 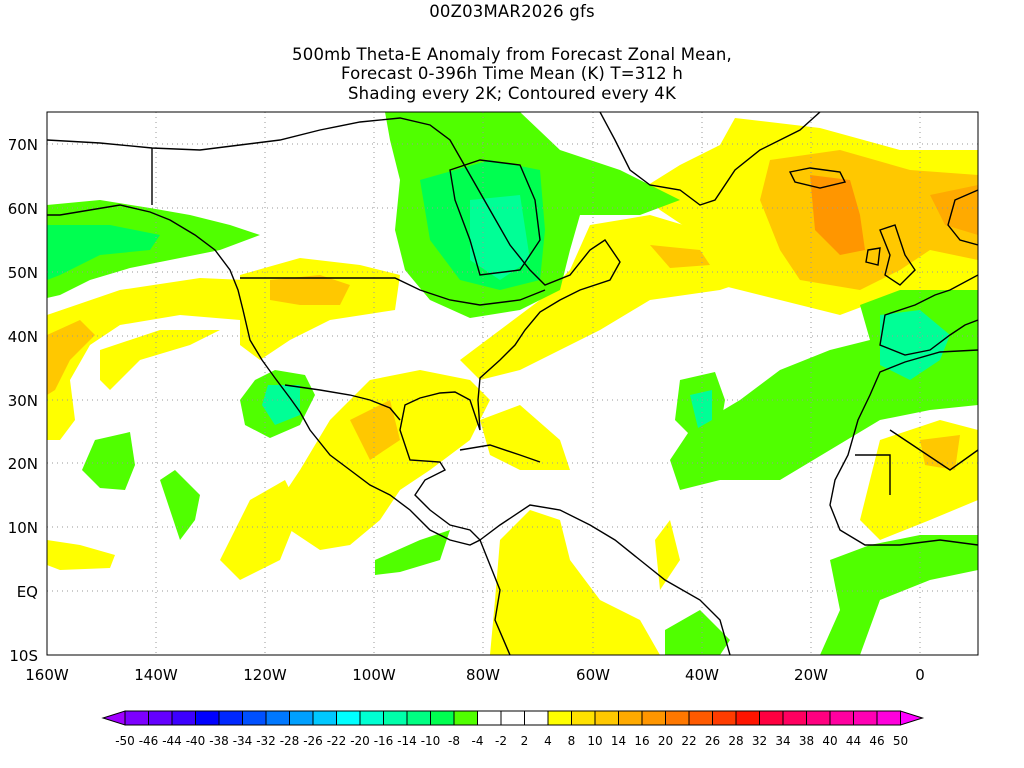 What do you see at coordinates (337, 741) in the screenshot?
I see `colorbar-label: -22` at bounding box center [337, 741].